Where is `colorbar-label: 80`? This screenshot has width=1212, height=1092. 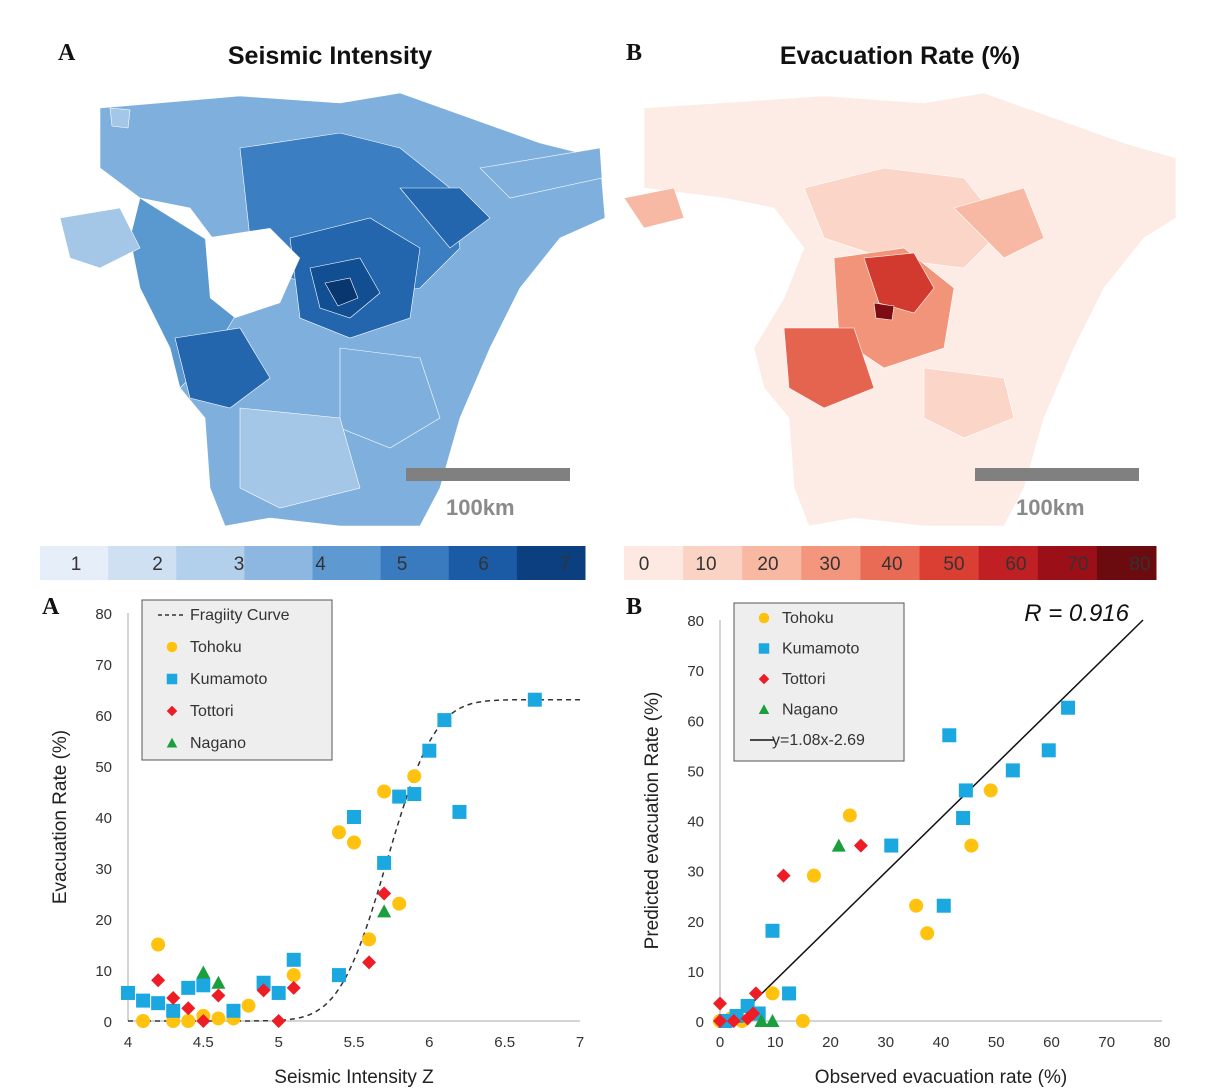
colorbar-label: 80 is located at coordinates (1139, 564).